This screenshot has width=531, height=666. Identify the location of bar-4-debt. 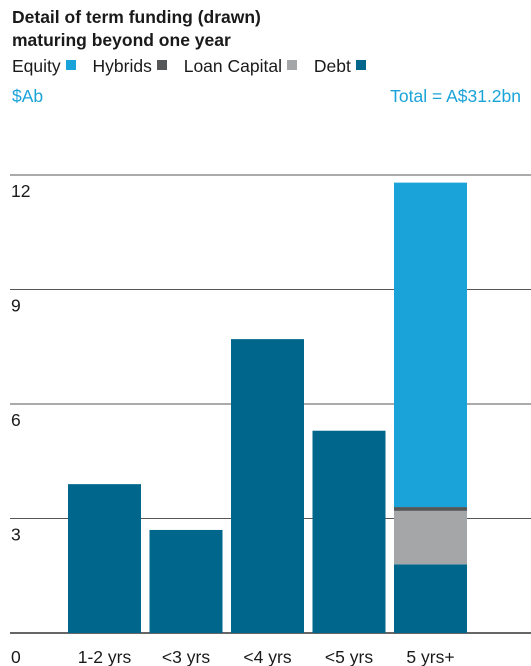
(349, 531).